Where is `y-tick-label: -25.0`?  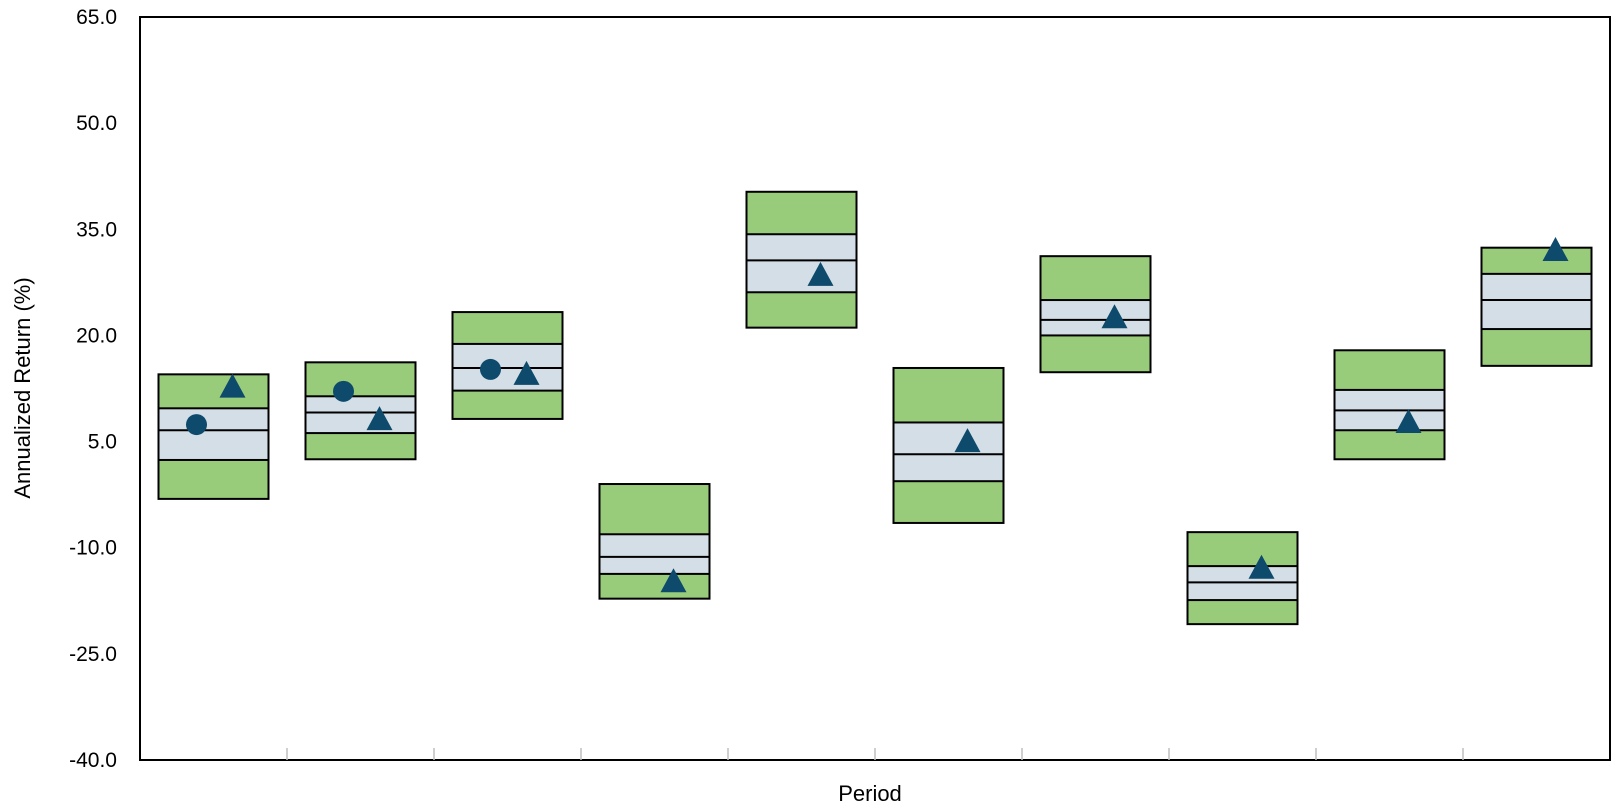 y-tick-label: -25.0 is located at coordinates (93, 654).